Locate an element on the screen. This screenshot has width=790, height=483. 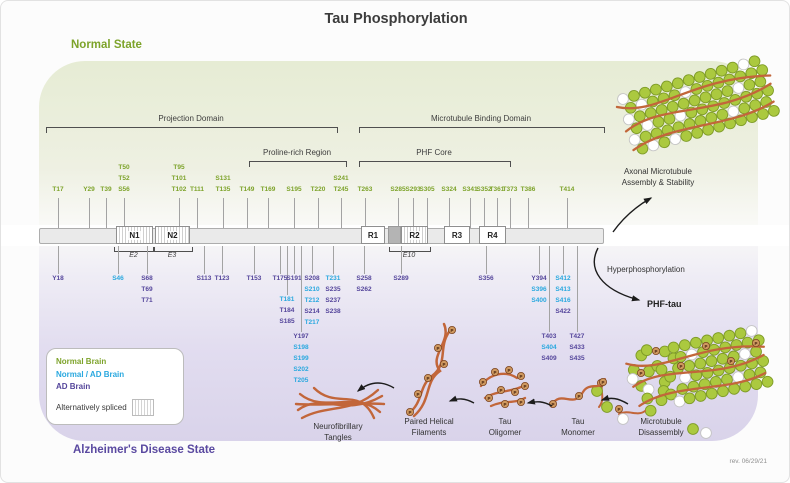
site-label-t52: T52 is located at coordinates (124, 178).